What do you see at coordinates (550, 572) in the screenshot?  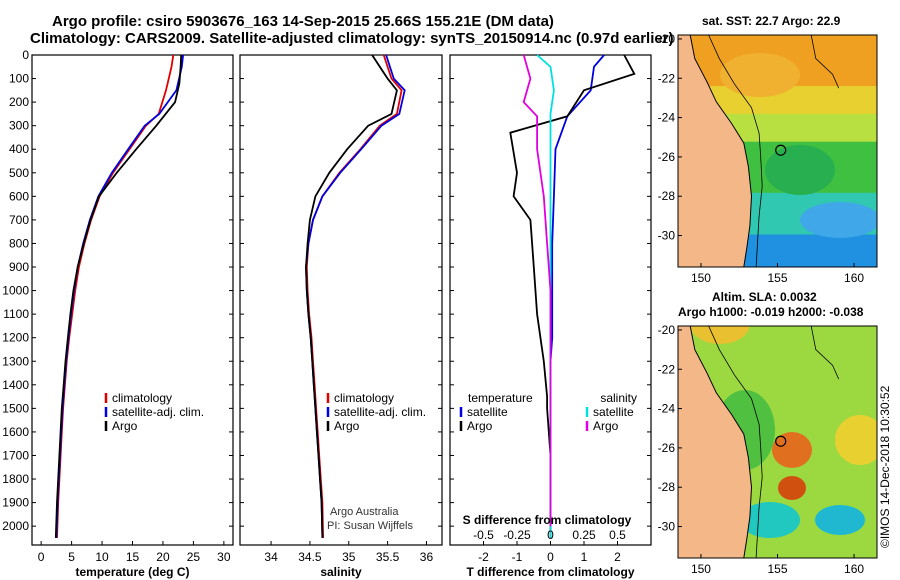 I see `x-axis-label: T difference from climatology` at bounding box center [550, 572].